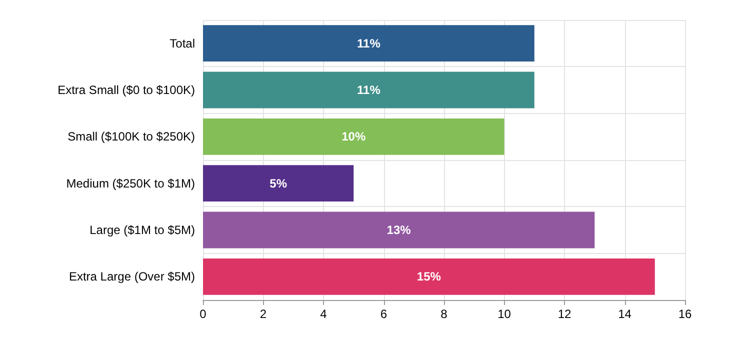  I want to click on data-label: 15%, so click(429, 277).